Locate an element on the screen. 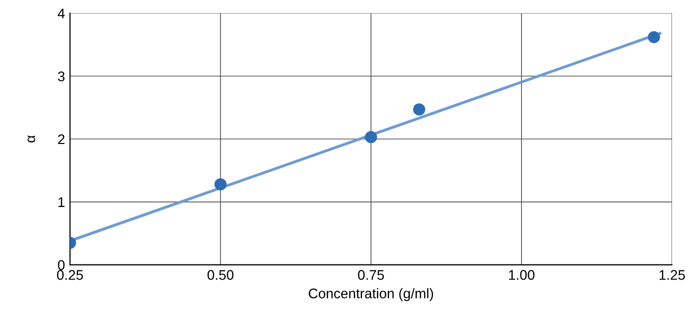 The height and width of the screenshot is (331, 700). x-tick-label: 0.75 is located at coordinates (371, 275).